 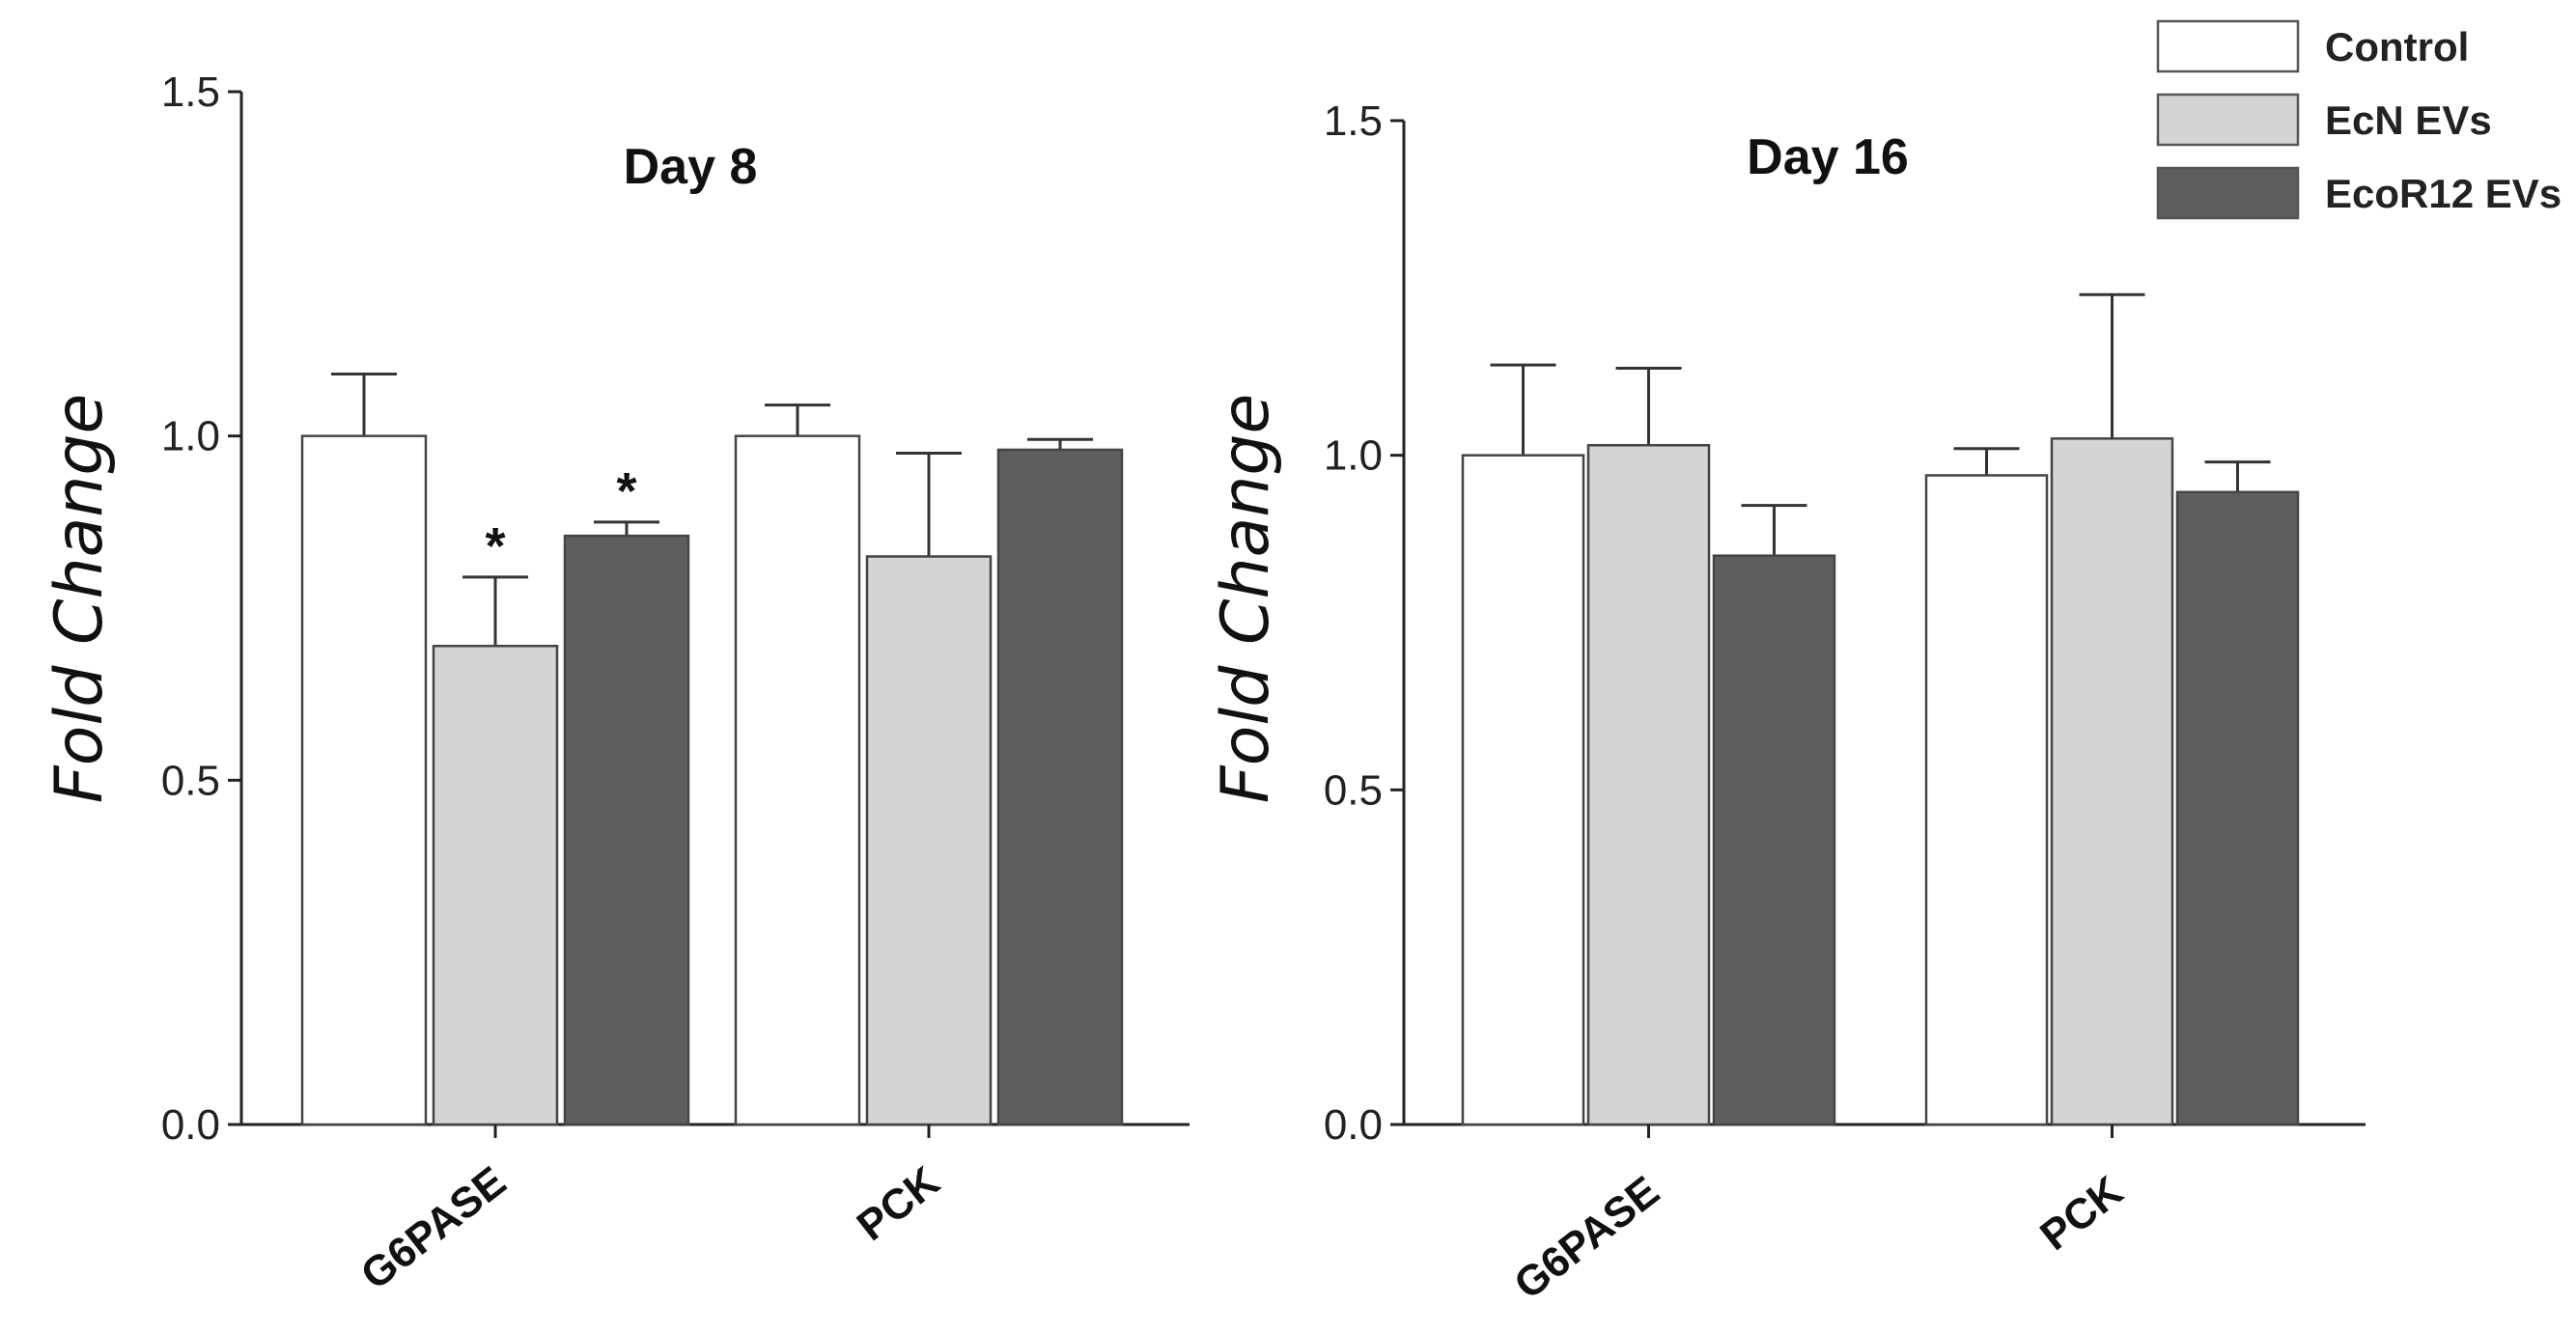 What do you see at coordinates (2444, 193) in the screenshot?
I see `legend-label-ecor12-evs: EcoR12 EVs` at bounding box center [2444, 193].